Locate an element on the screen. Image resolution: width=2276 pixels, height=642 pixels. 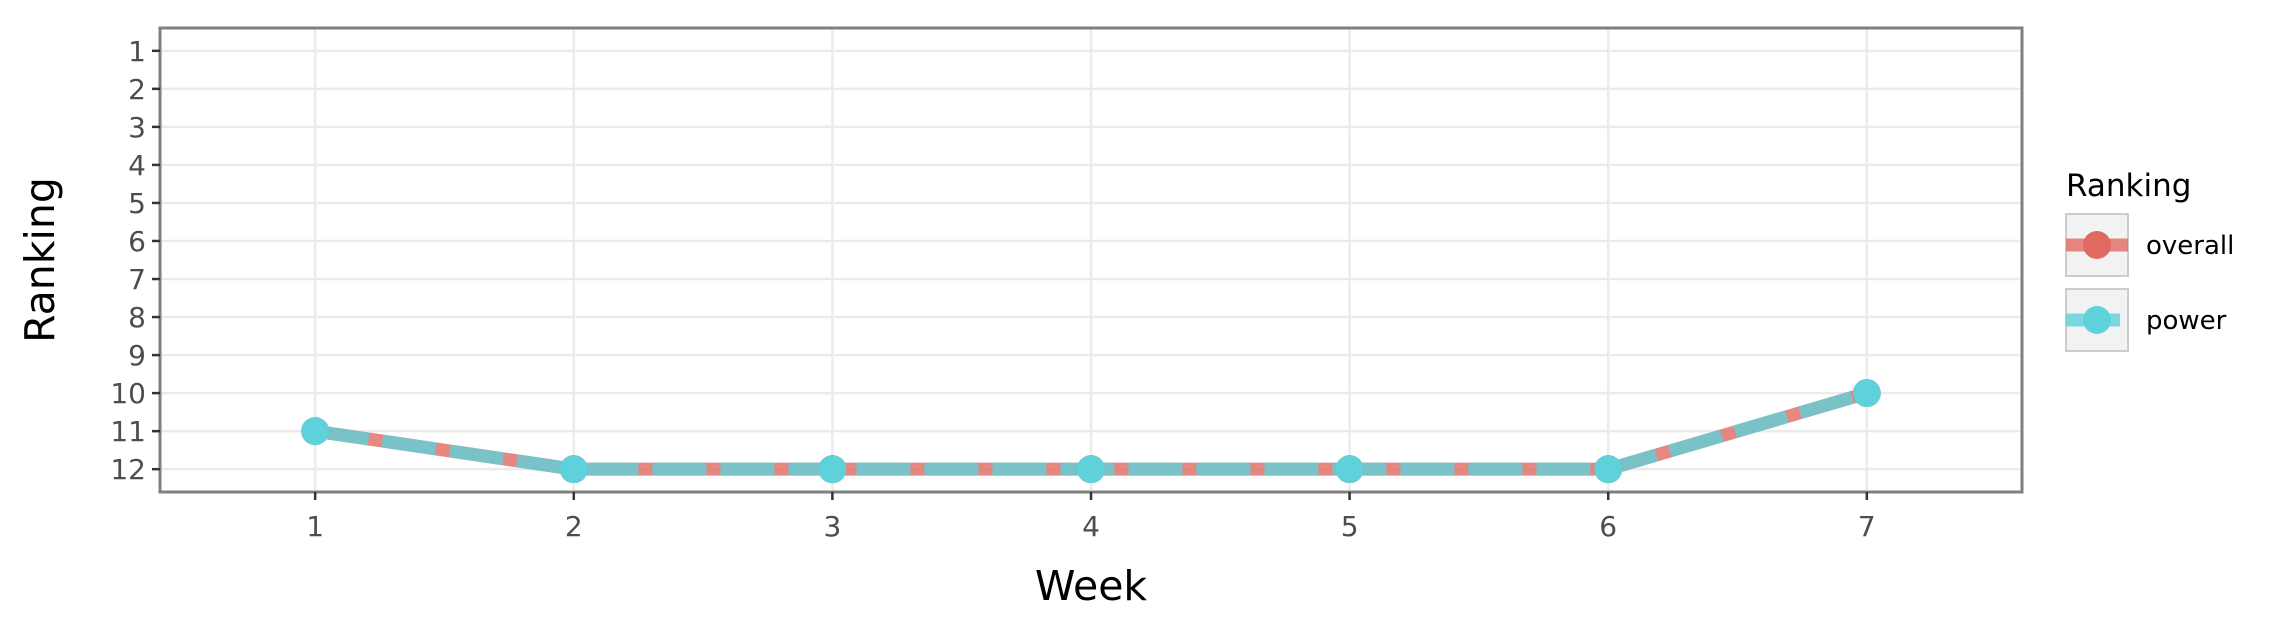
y-axis-title: Ranking is located at coordinates (40, 260).